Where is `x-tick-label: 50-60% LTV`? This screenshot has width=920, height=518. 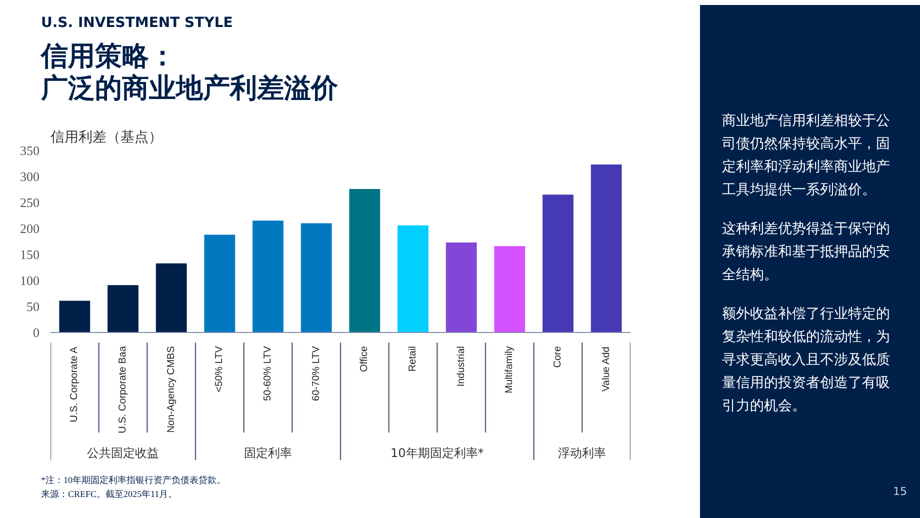 x-tick-label: 50-60% LTV is located at coordinates (268, 373).